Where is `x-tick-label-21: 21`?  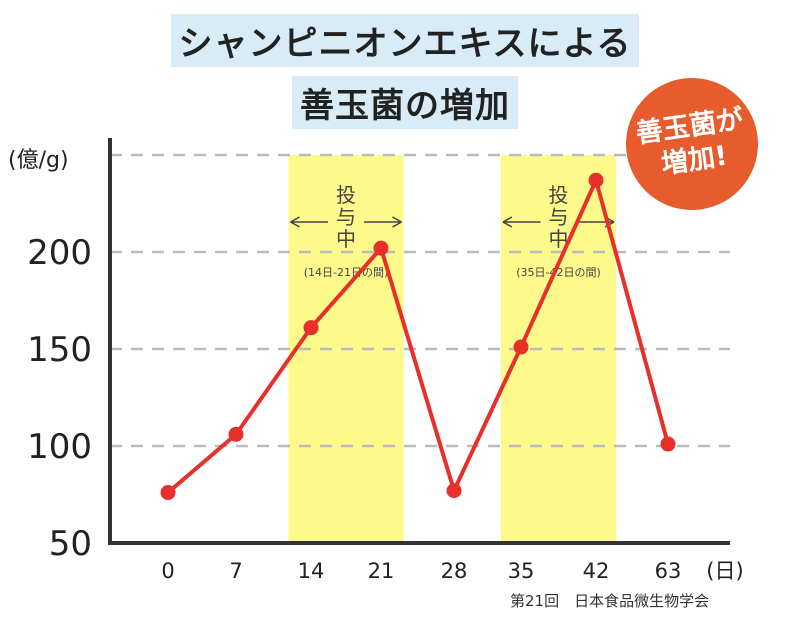 x-tick-label-21: 21 is located at coordinates (381, 571).